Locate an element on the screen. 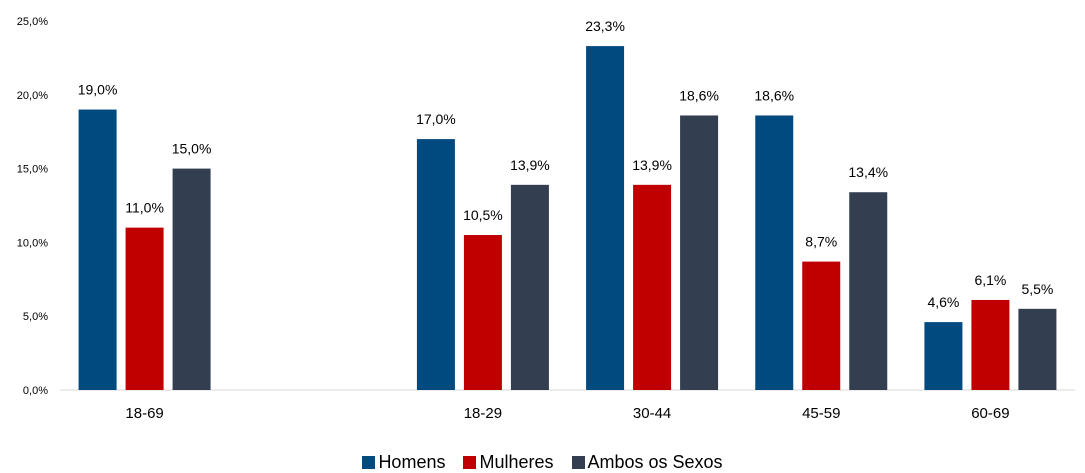  legend-item: Homens is located at coordinates (403, 462).